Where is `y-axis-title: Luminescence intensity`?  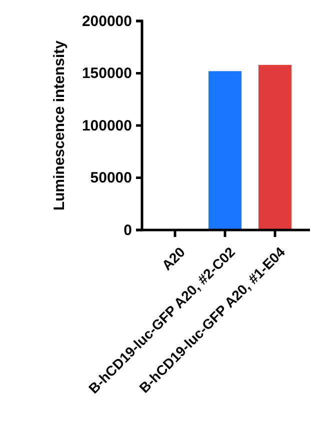
y-axis-title: Luminescence intensity is located at coordinates (59, 125).